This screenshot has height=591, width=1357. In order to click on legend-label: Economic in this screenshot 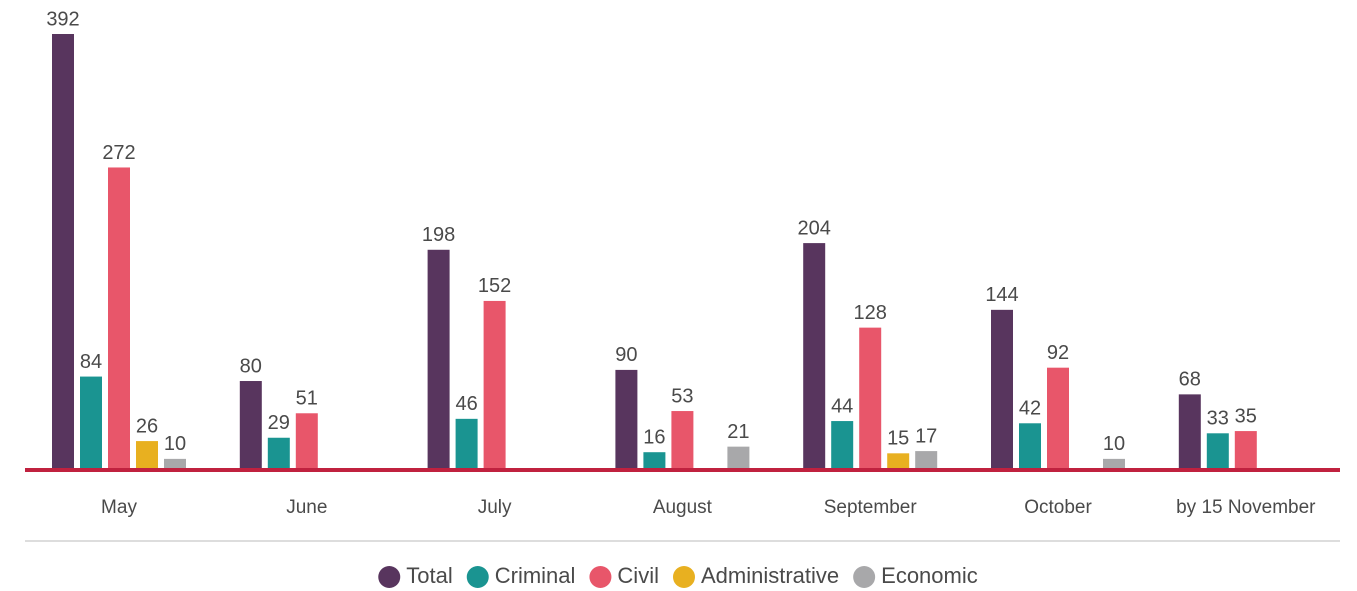, I will do `click(929, 575)`.